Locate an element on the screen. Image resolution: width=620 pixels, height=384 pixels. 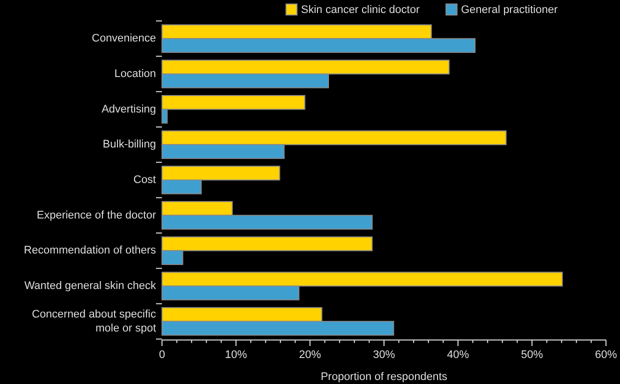
y-tick-label: Convenience is located at coordinates (124, 38).